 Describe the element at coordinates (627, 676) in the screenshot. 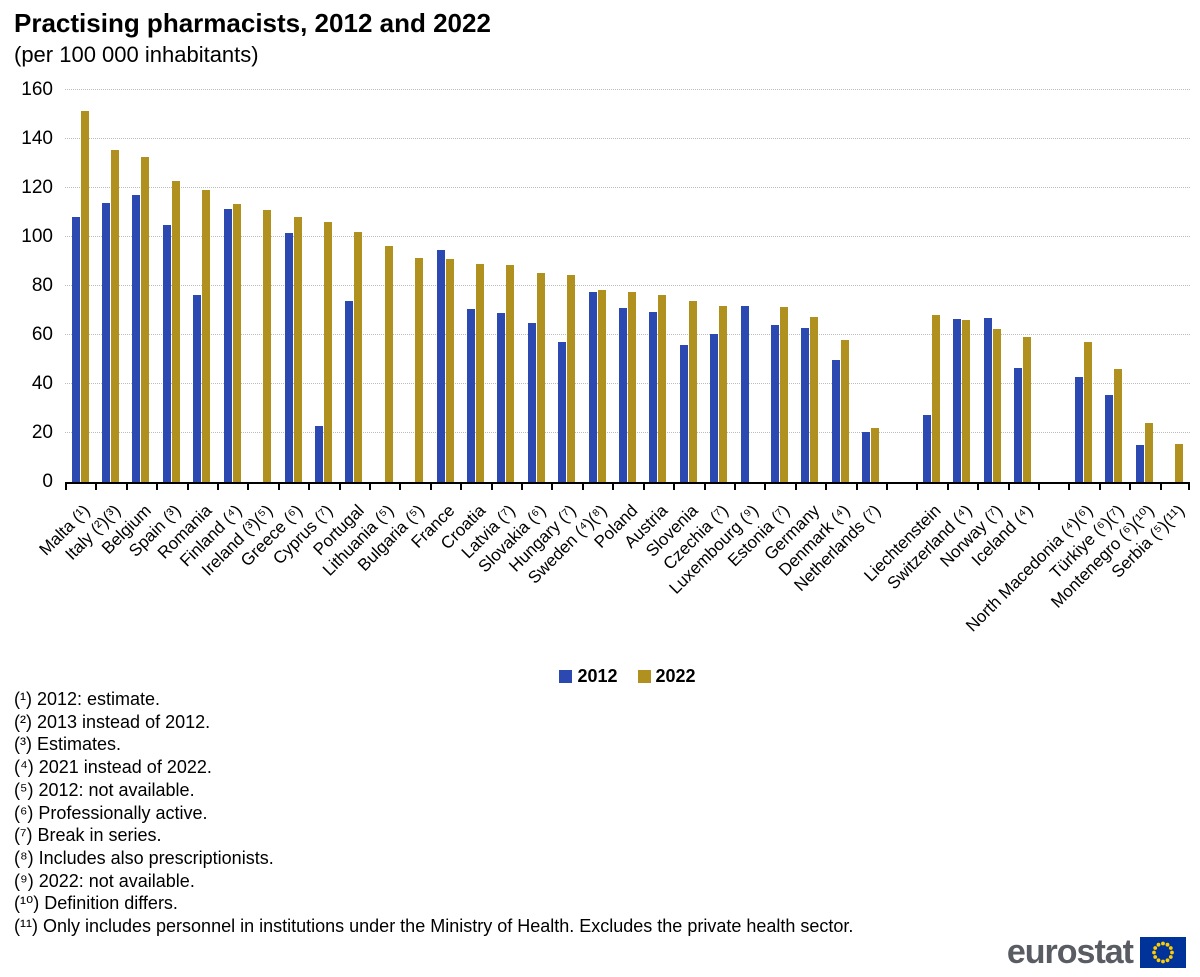

I see `legend: 2012 2022` at that location.